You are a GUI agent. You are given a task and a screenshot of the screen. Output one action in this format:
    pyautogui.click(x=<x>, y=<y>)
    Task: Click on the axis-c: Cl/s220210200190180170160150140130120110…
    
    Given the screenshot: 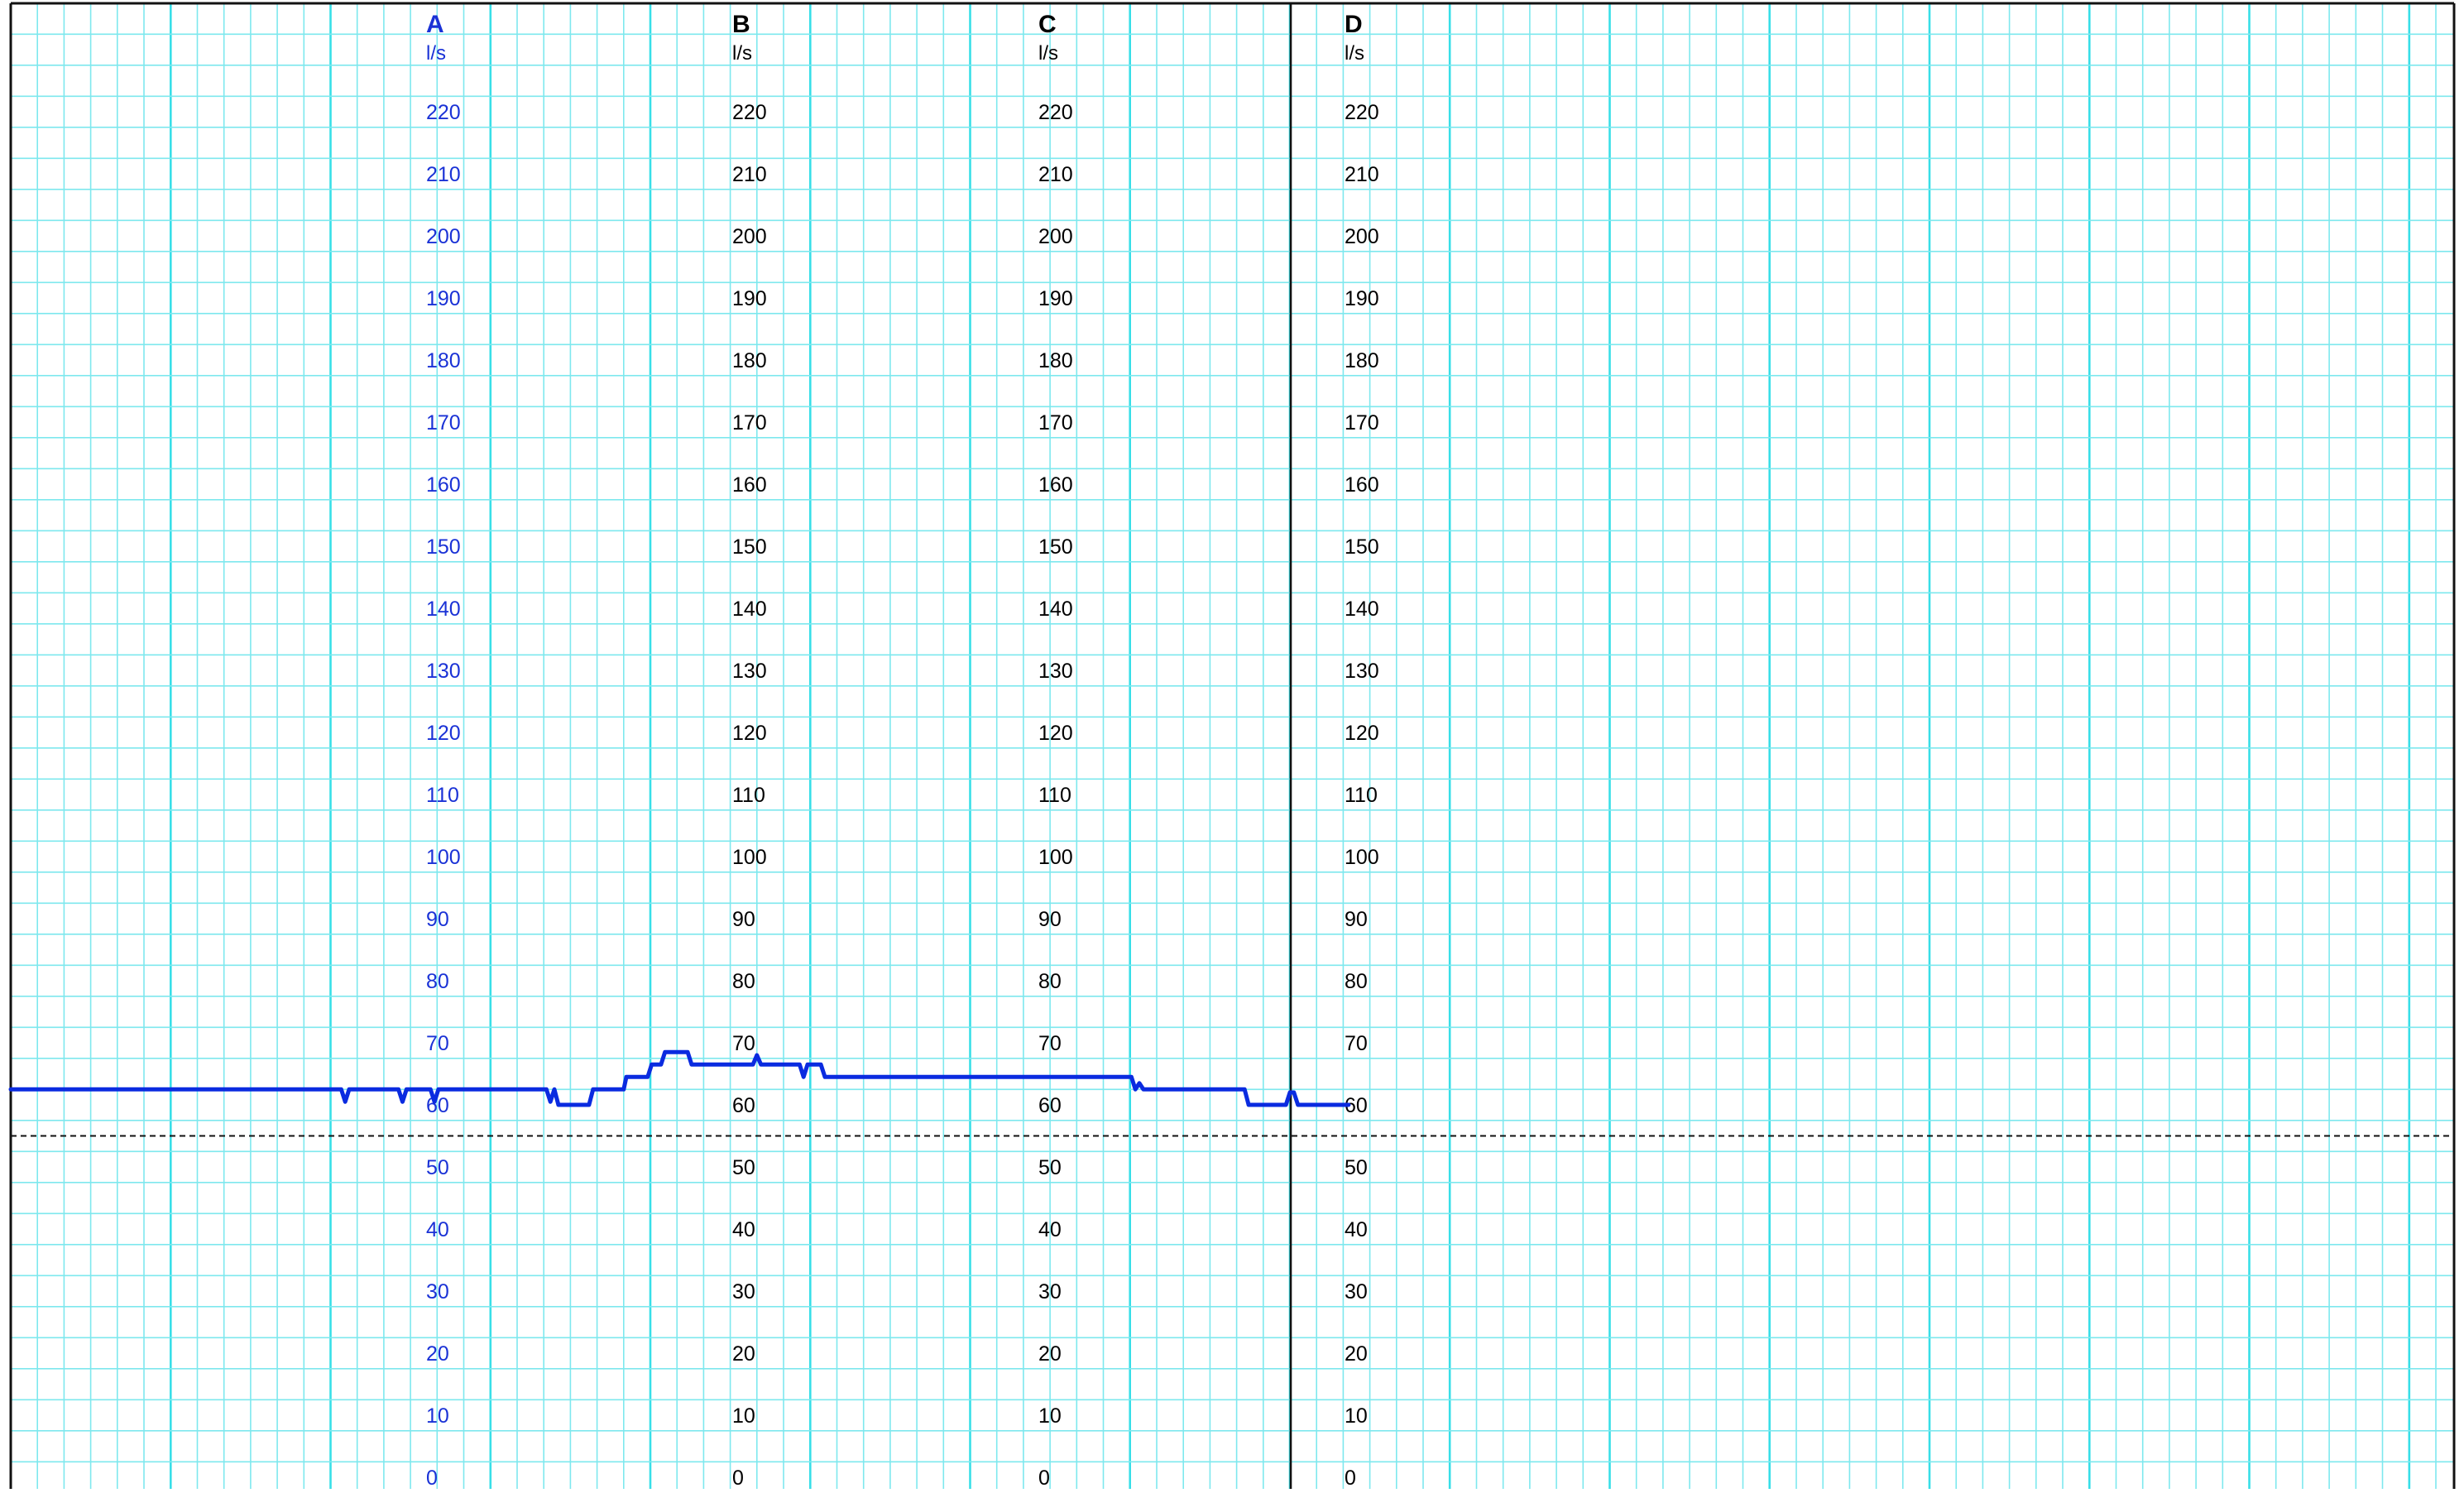 What is the action you would take?
    pyautogui.click(x=1055, y=750)
    